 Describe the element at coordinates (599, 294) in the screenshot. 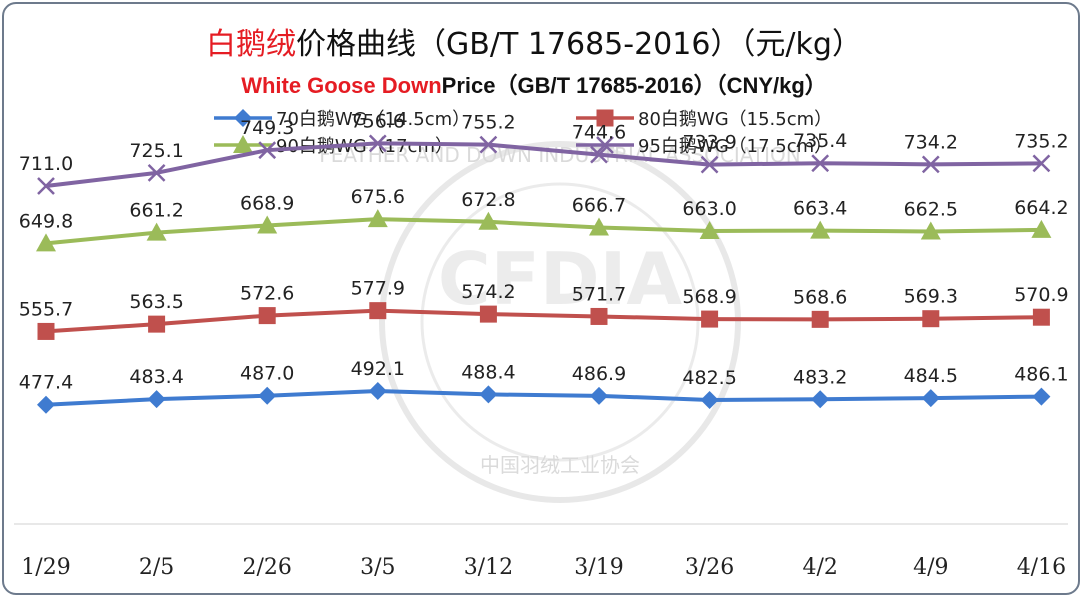

I see `data-label: 571.7` at that location.